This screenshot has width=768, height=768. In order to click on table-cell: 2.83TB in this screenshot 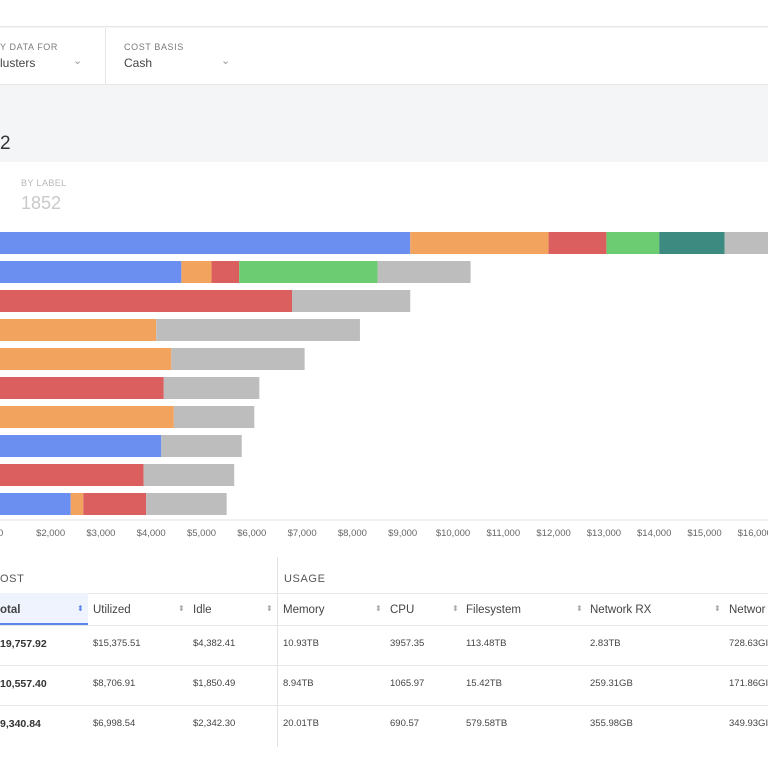, I will do `click(605, 643)`.